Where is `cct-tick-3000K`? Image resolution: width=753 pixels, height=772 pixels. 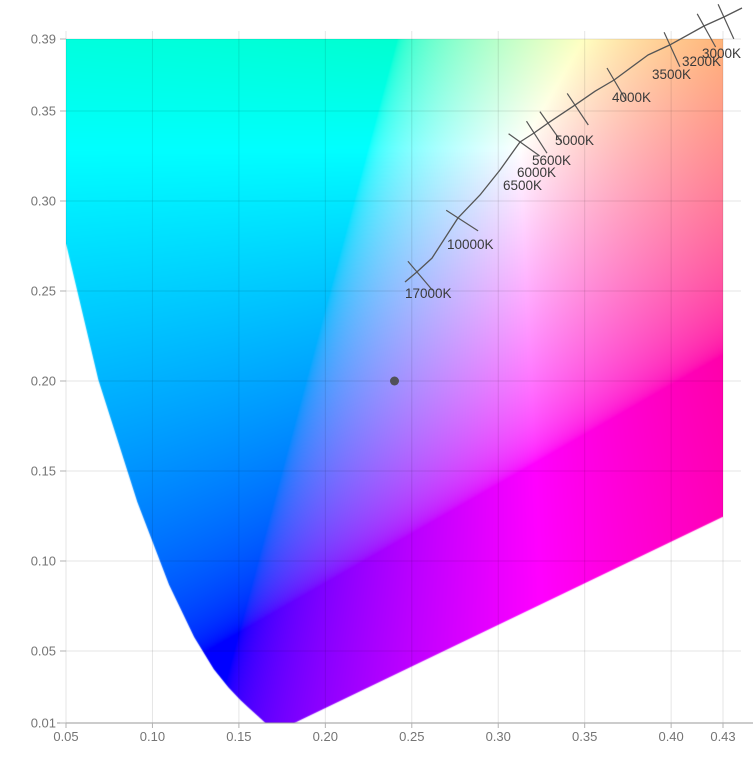 cct-tick-3000K is located at coordinates (726, 22).